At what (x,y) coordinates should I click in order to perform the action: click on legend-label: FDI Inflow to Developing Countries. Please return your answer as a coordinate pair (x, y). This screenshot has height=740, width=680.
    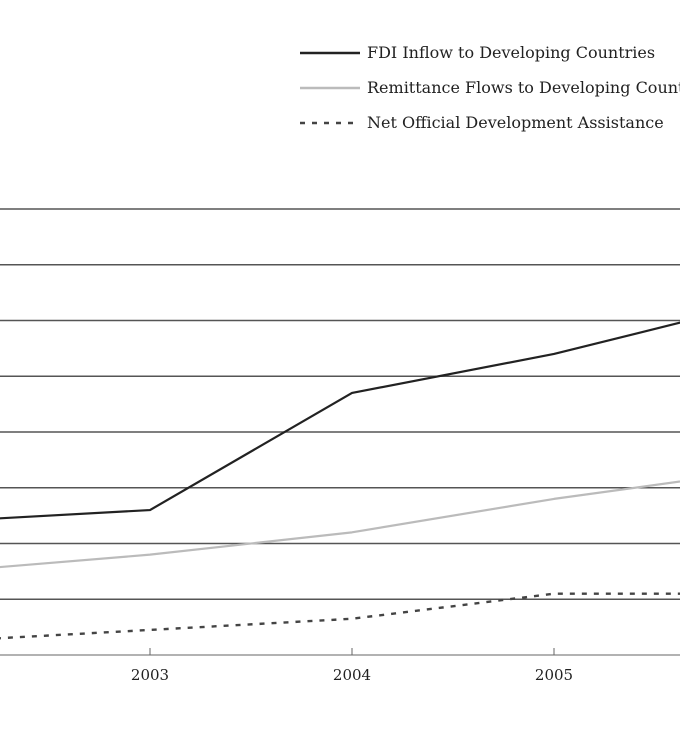
    Looking at the image, I should click on (511, 52).